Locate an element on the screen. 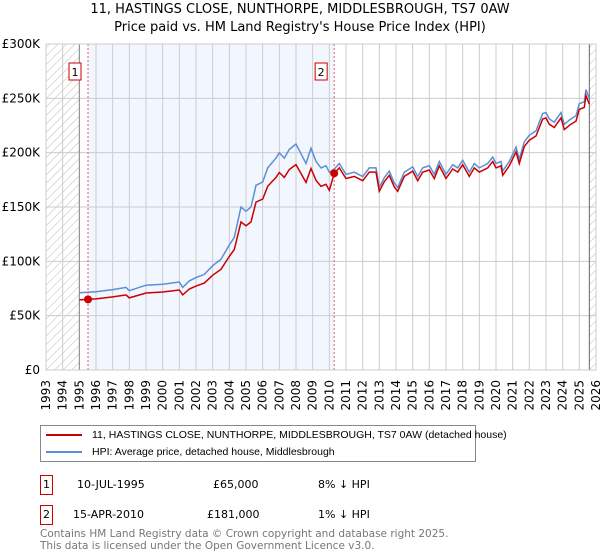 The height and width of the screenshot is (560, 600). sale-date: 10-JUL-1995 is located at coordinates (111, 484).